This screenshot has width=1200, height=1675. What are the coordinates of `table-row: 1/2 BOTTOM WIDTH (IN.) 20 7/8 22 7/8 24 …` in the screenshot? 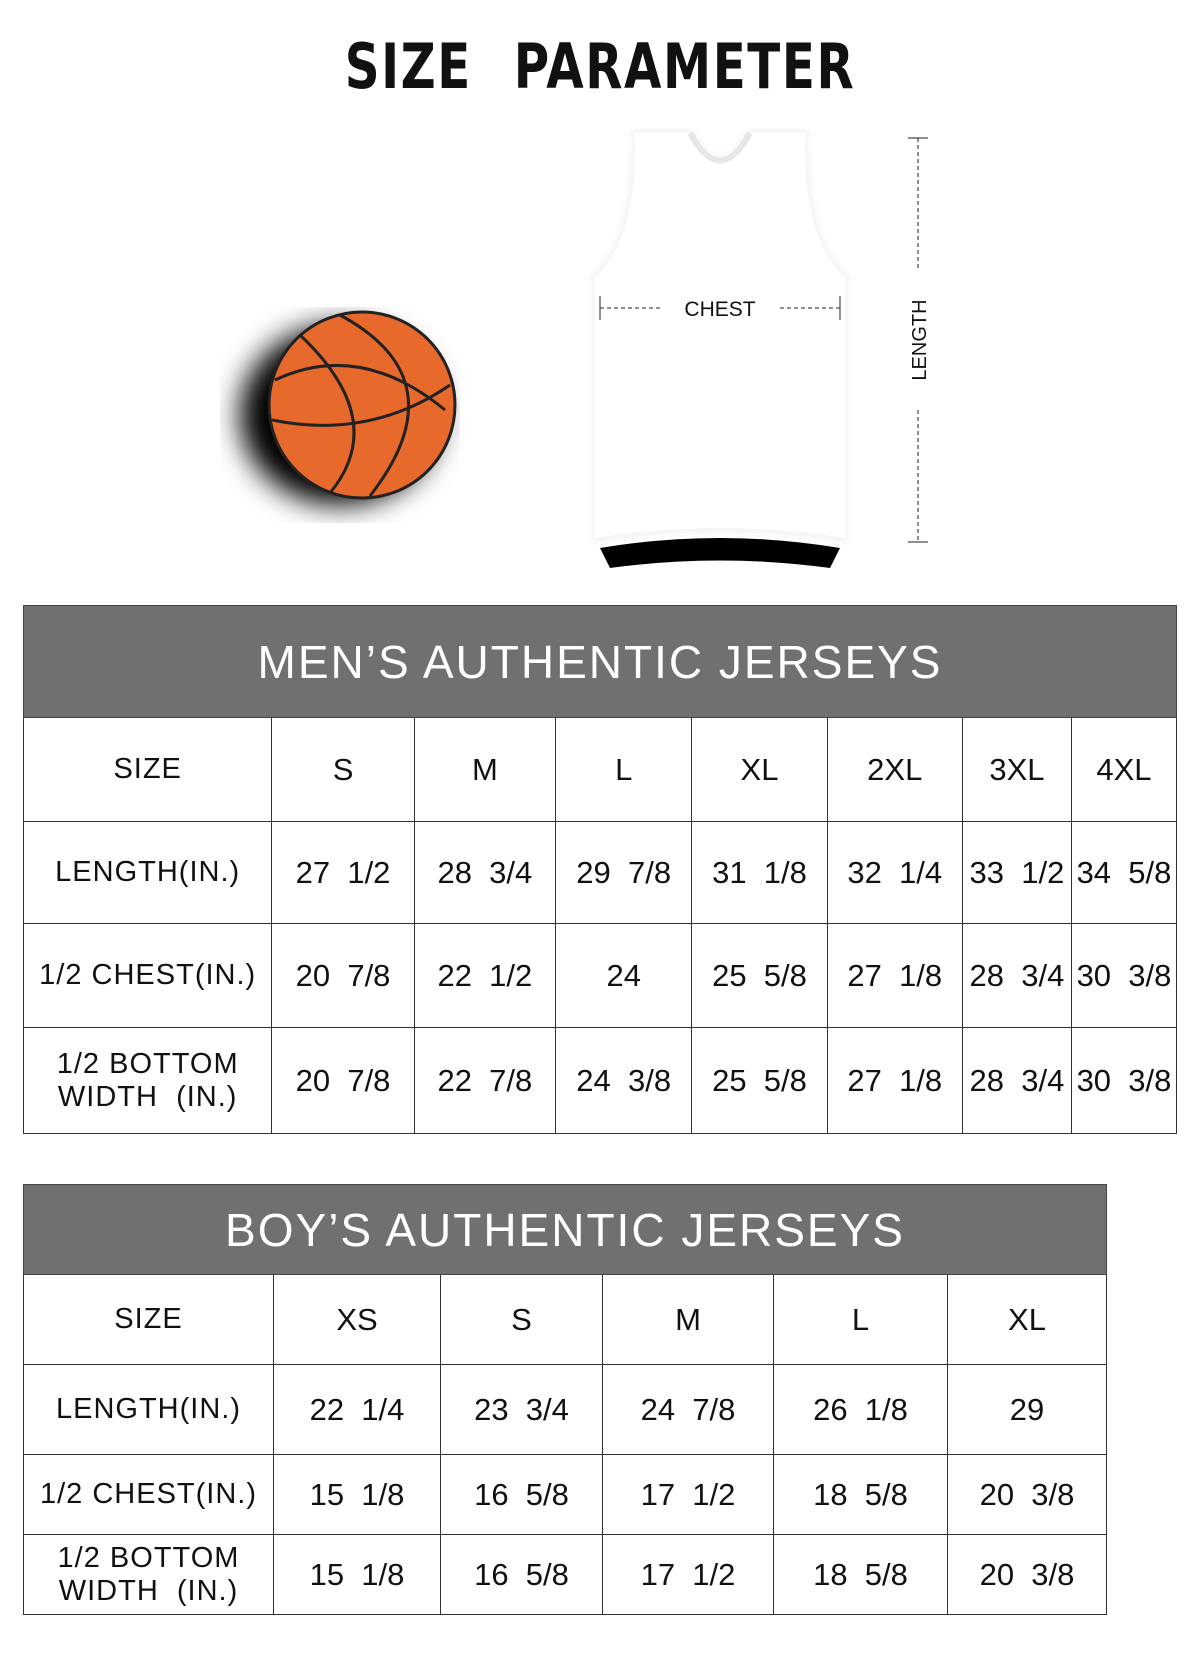 It's located at (600, 1080).